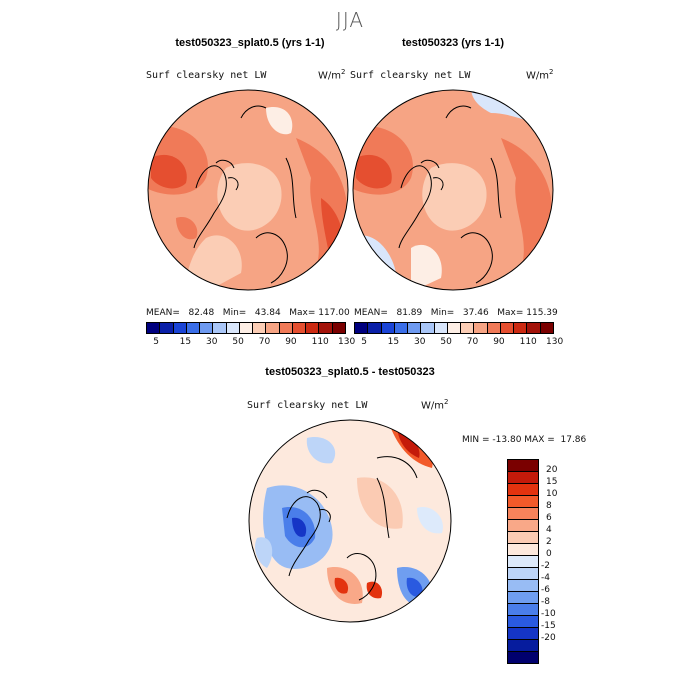 Image resolution: width=700 pixels, height=700 pixels. I want to click on diff-colorbar-tick-label: -20, so click(548, 638).